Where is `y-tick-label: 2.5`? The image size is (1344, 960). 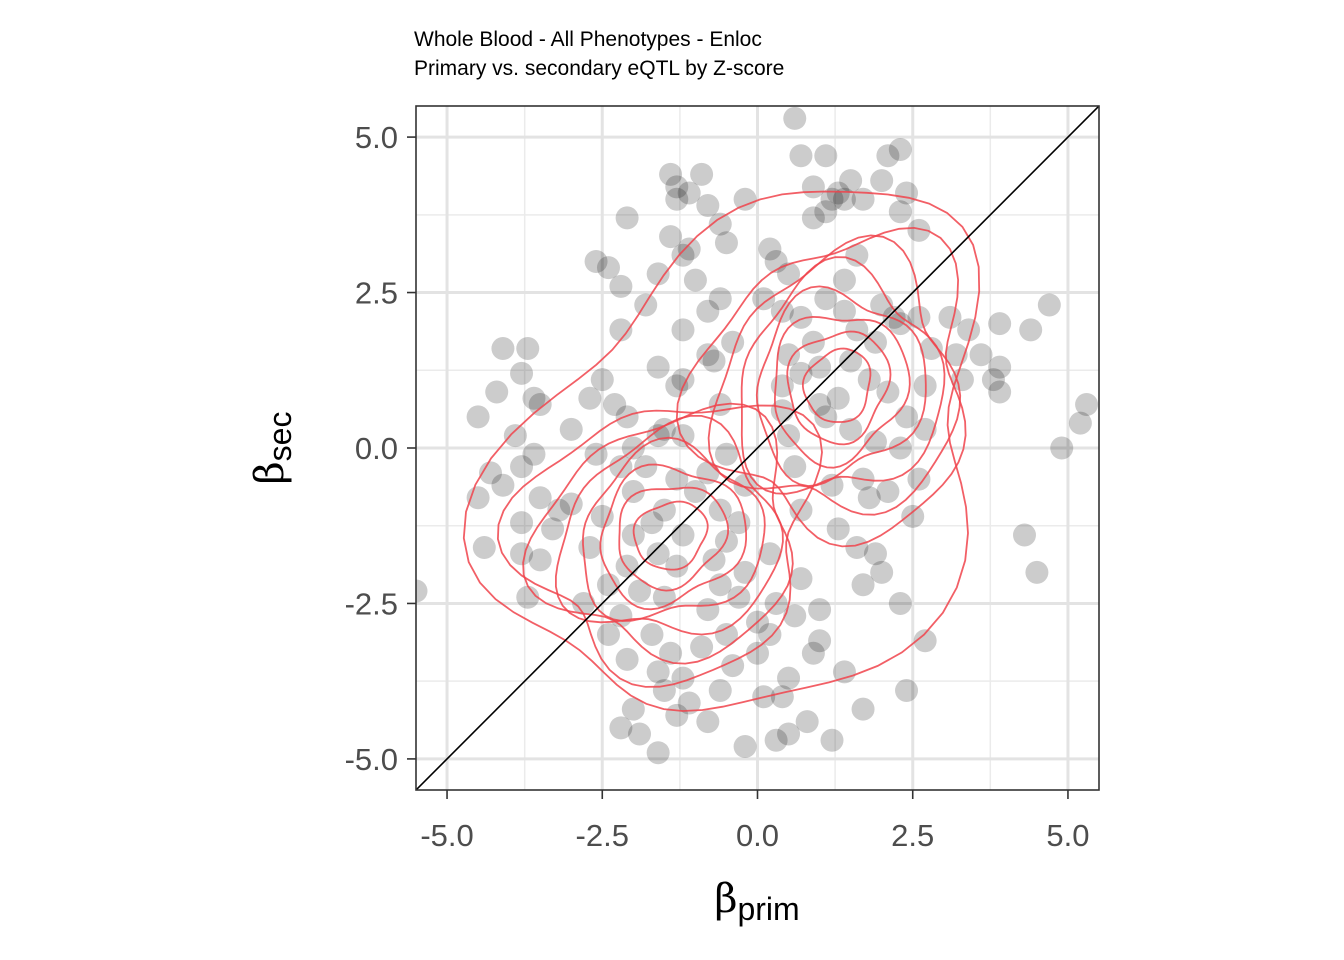 y-tick-label: 2.5 is located at coordinates (376, 293).